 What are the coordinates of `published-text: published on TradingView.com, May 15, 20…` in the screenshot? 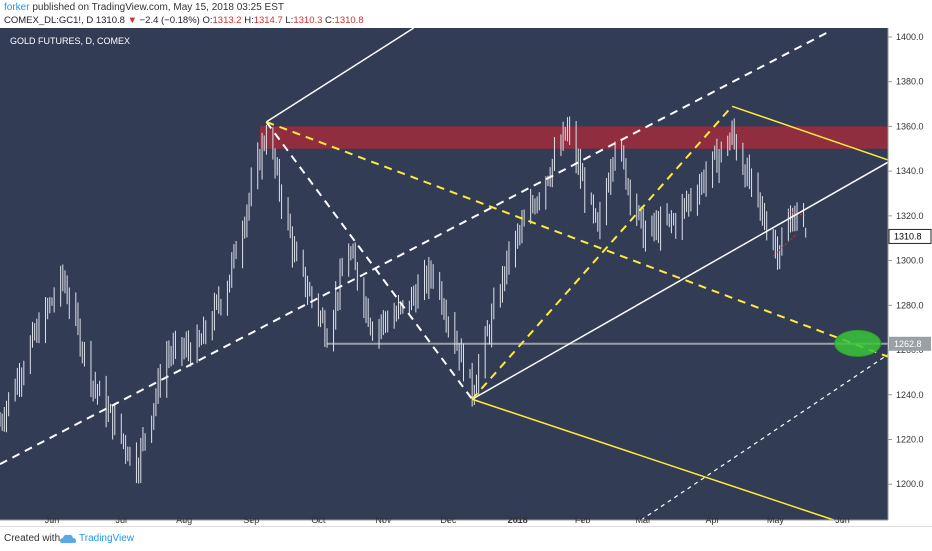 It's located at (158, 7).